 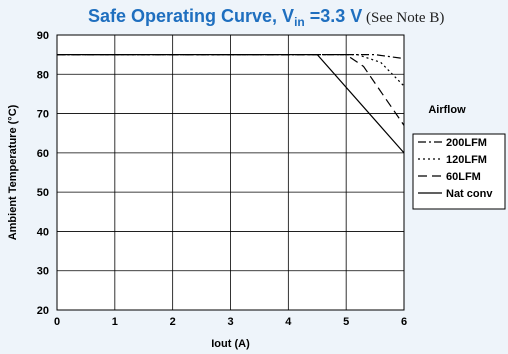 I want to click on y-tick-label: 80, so click(x=43, y=75).